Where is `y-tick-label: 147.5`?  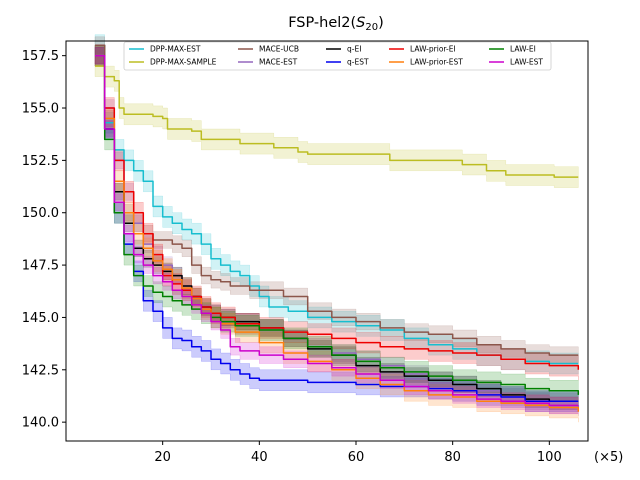 y-tick-label: 147.5 is located at coordinates (40, 266).